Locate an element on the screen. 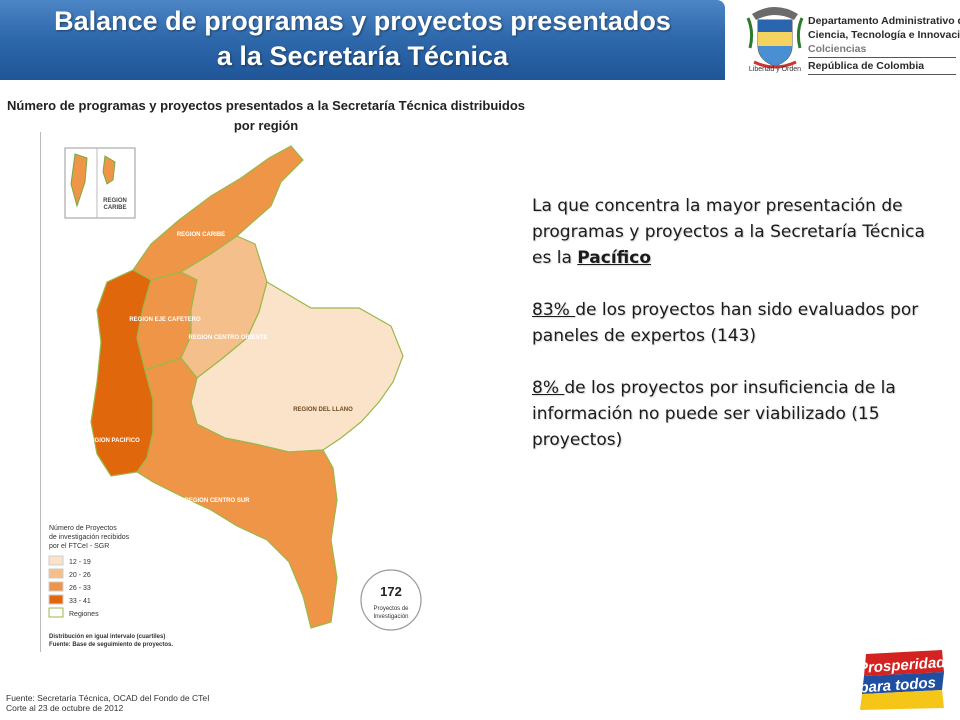 Image resolution: width=960 pixels, height=720 pixels. prosperidad-logo: Prosperidad para todos is located at coordinates (901, 680).